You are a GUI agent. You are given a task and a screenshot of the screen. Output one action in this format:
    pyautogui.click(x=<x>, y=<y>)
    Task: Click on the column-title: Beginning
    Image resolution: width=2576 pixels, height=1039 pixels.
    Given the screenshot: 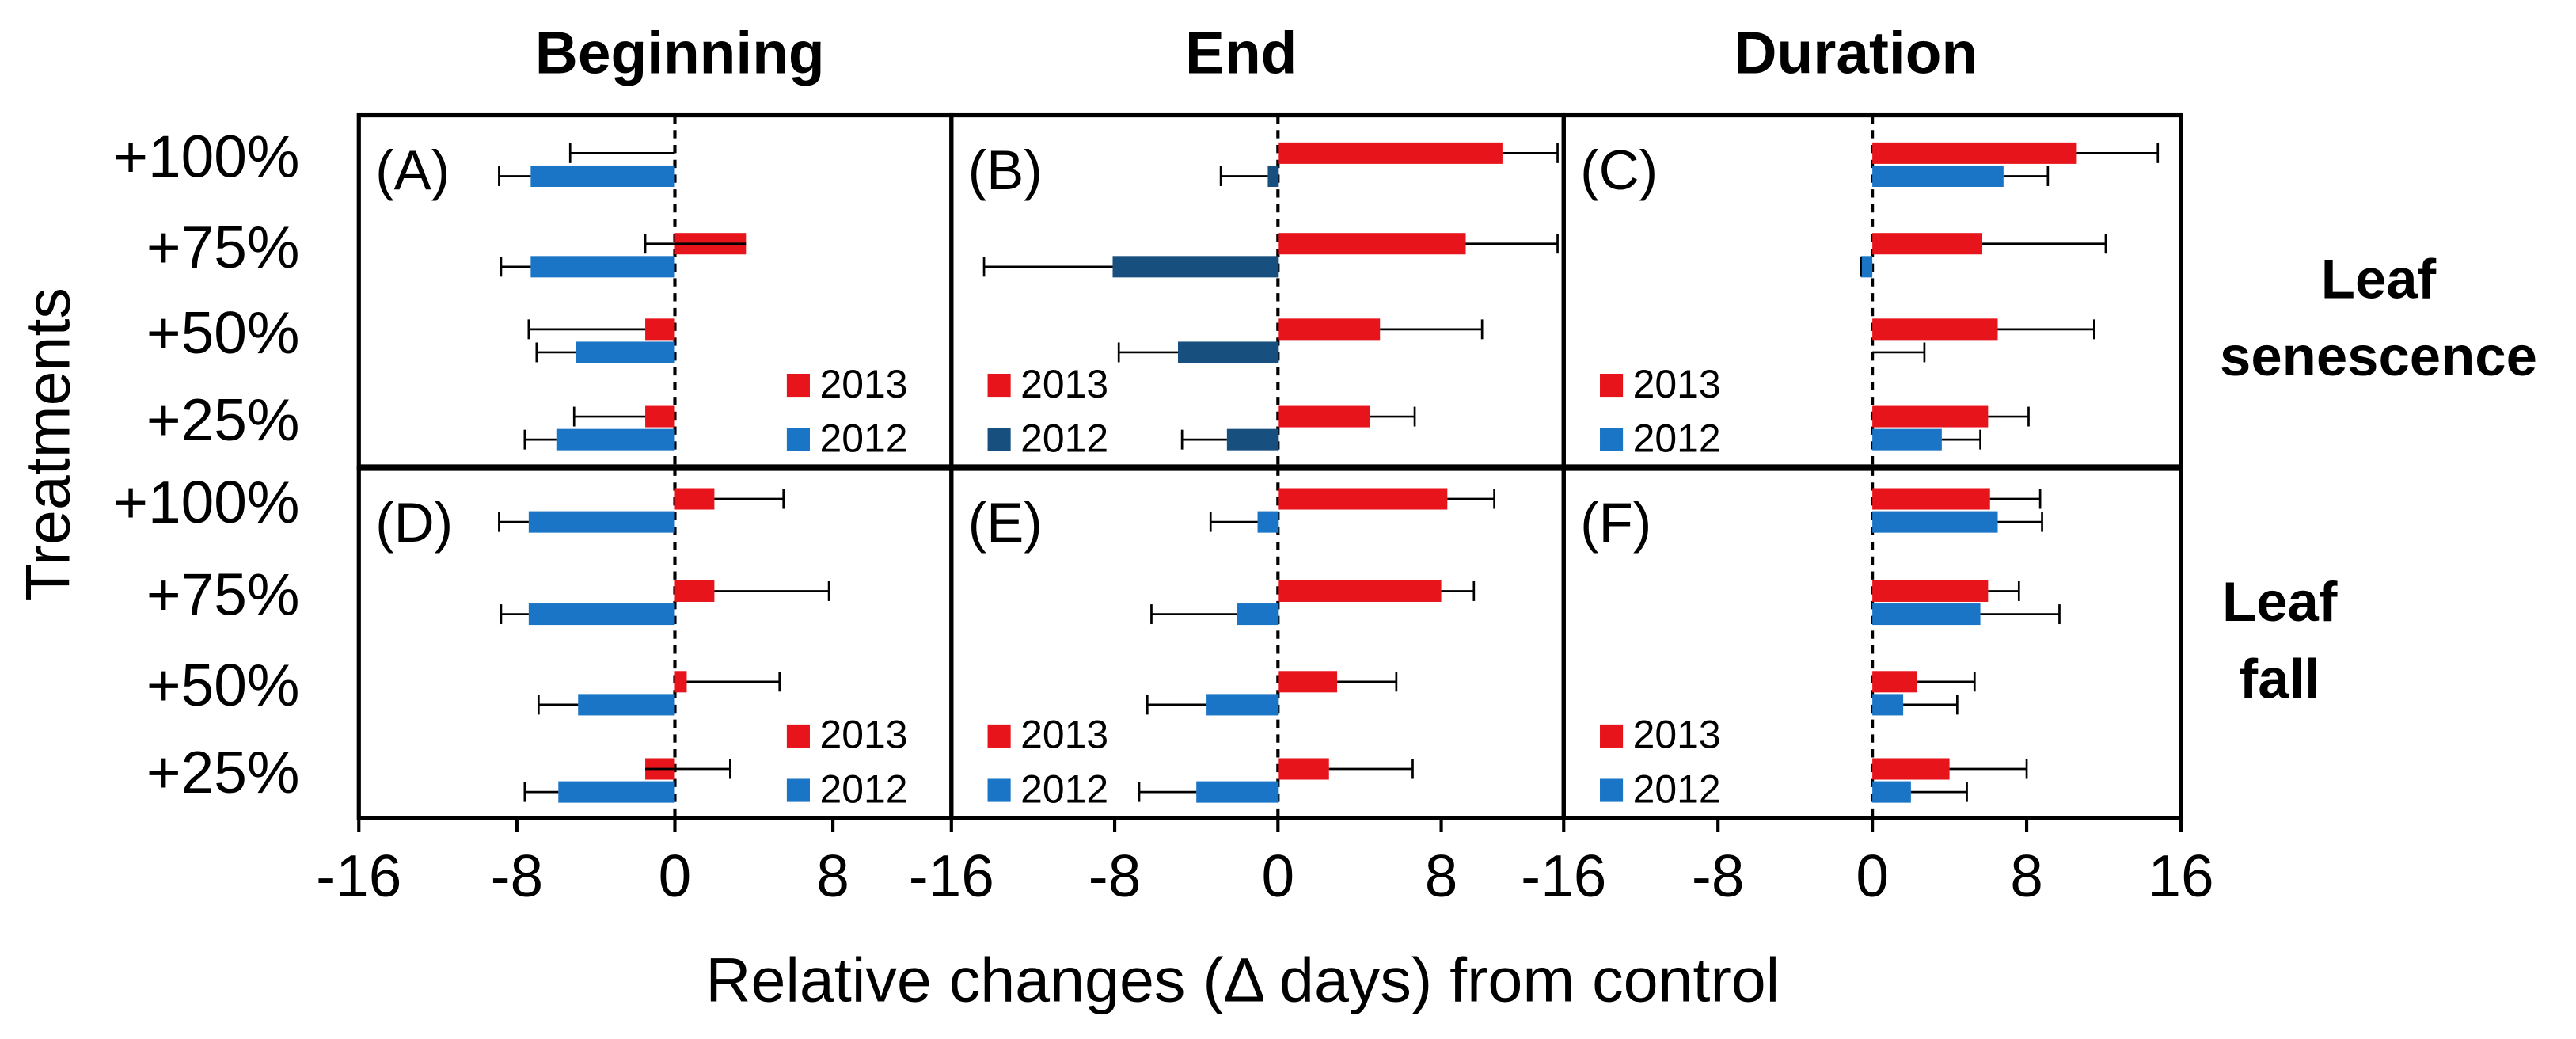 What is the action you would take?
    pyautogui.click(x=680, y=53)
    